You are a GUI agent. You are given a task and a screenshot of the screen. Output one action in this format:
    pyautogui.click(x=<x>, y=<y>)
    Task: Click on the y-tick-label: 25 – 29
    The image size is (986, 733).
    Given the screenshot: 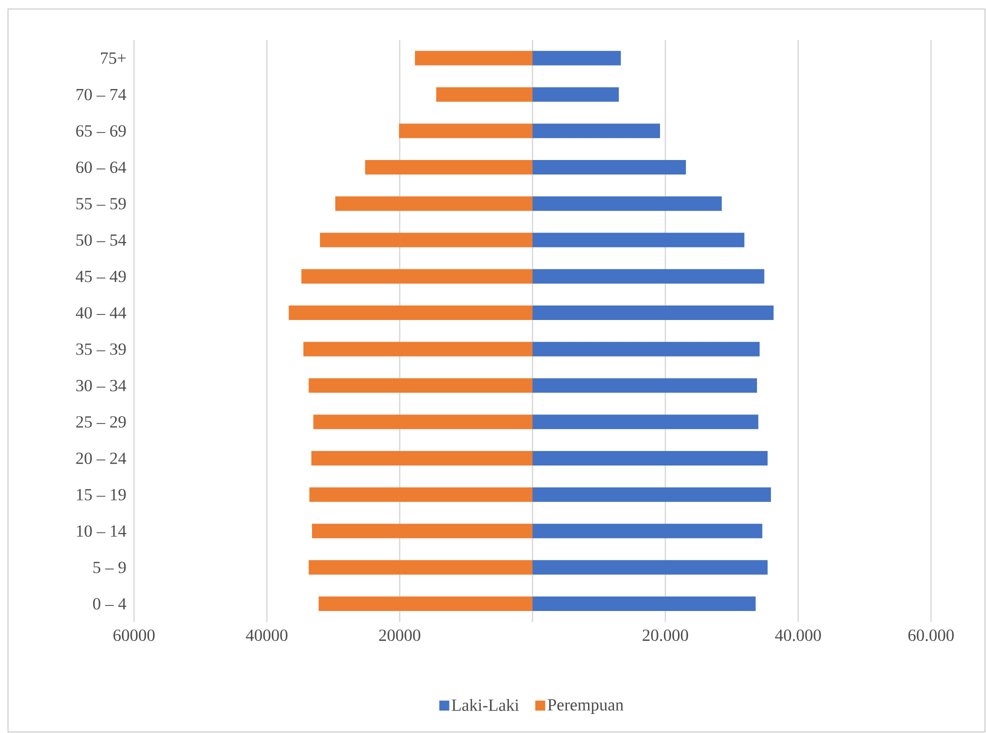 What is the action you would take?
    pyautogui.click(x=101, y=422)
    